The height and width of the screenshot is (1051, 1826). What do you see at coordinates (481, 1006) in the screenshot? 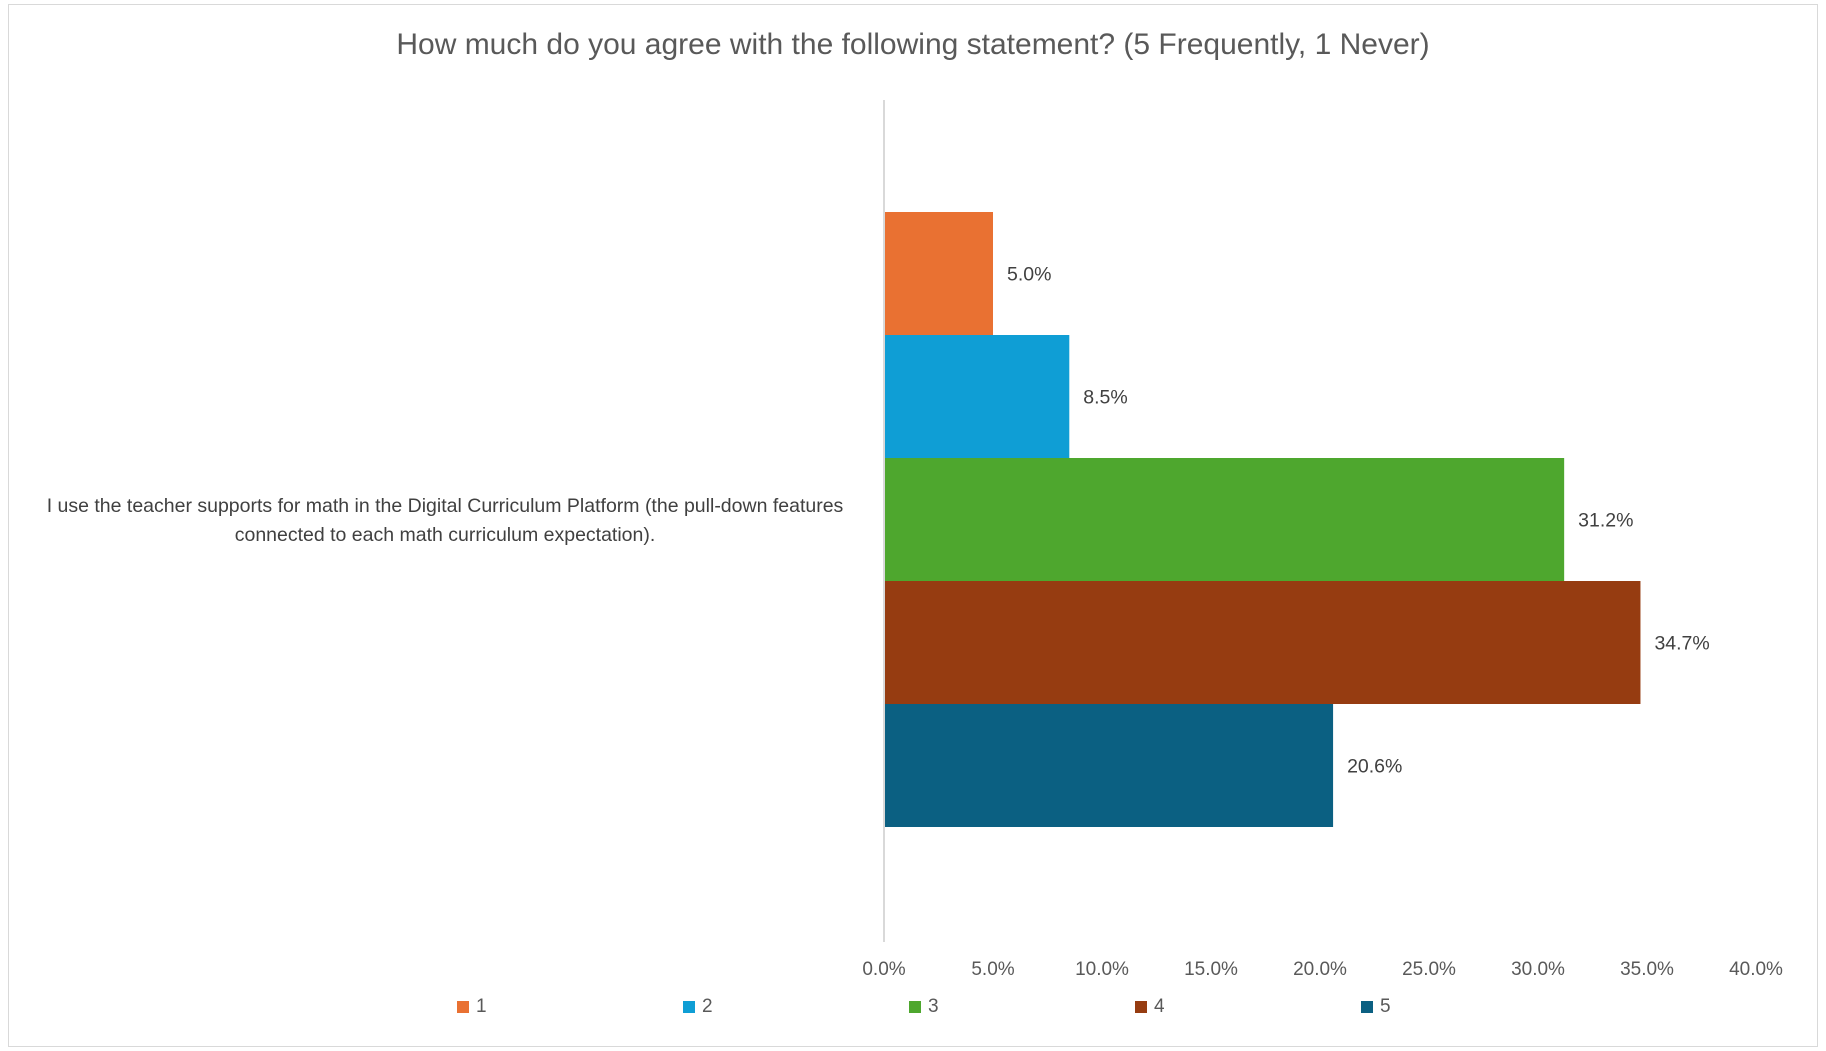
I see `legend-label: 1` at bounding box center [481, 1006].